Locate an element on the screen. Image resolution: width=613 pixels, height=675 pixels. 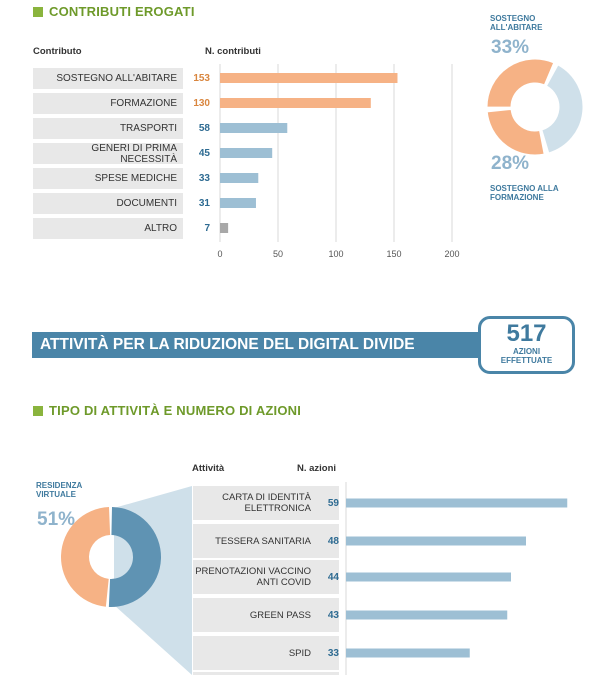
category-label: TESSERA SANITARIA is located at coordinates (255, 541).